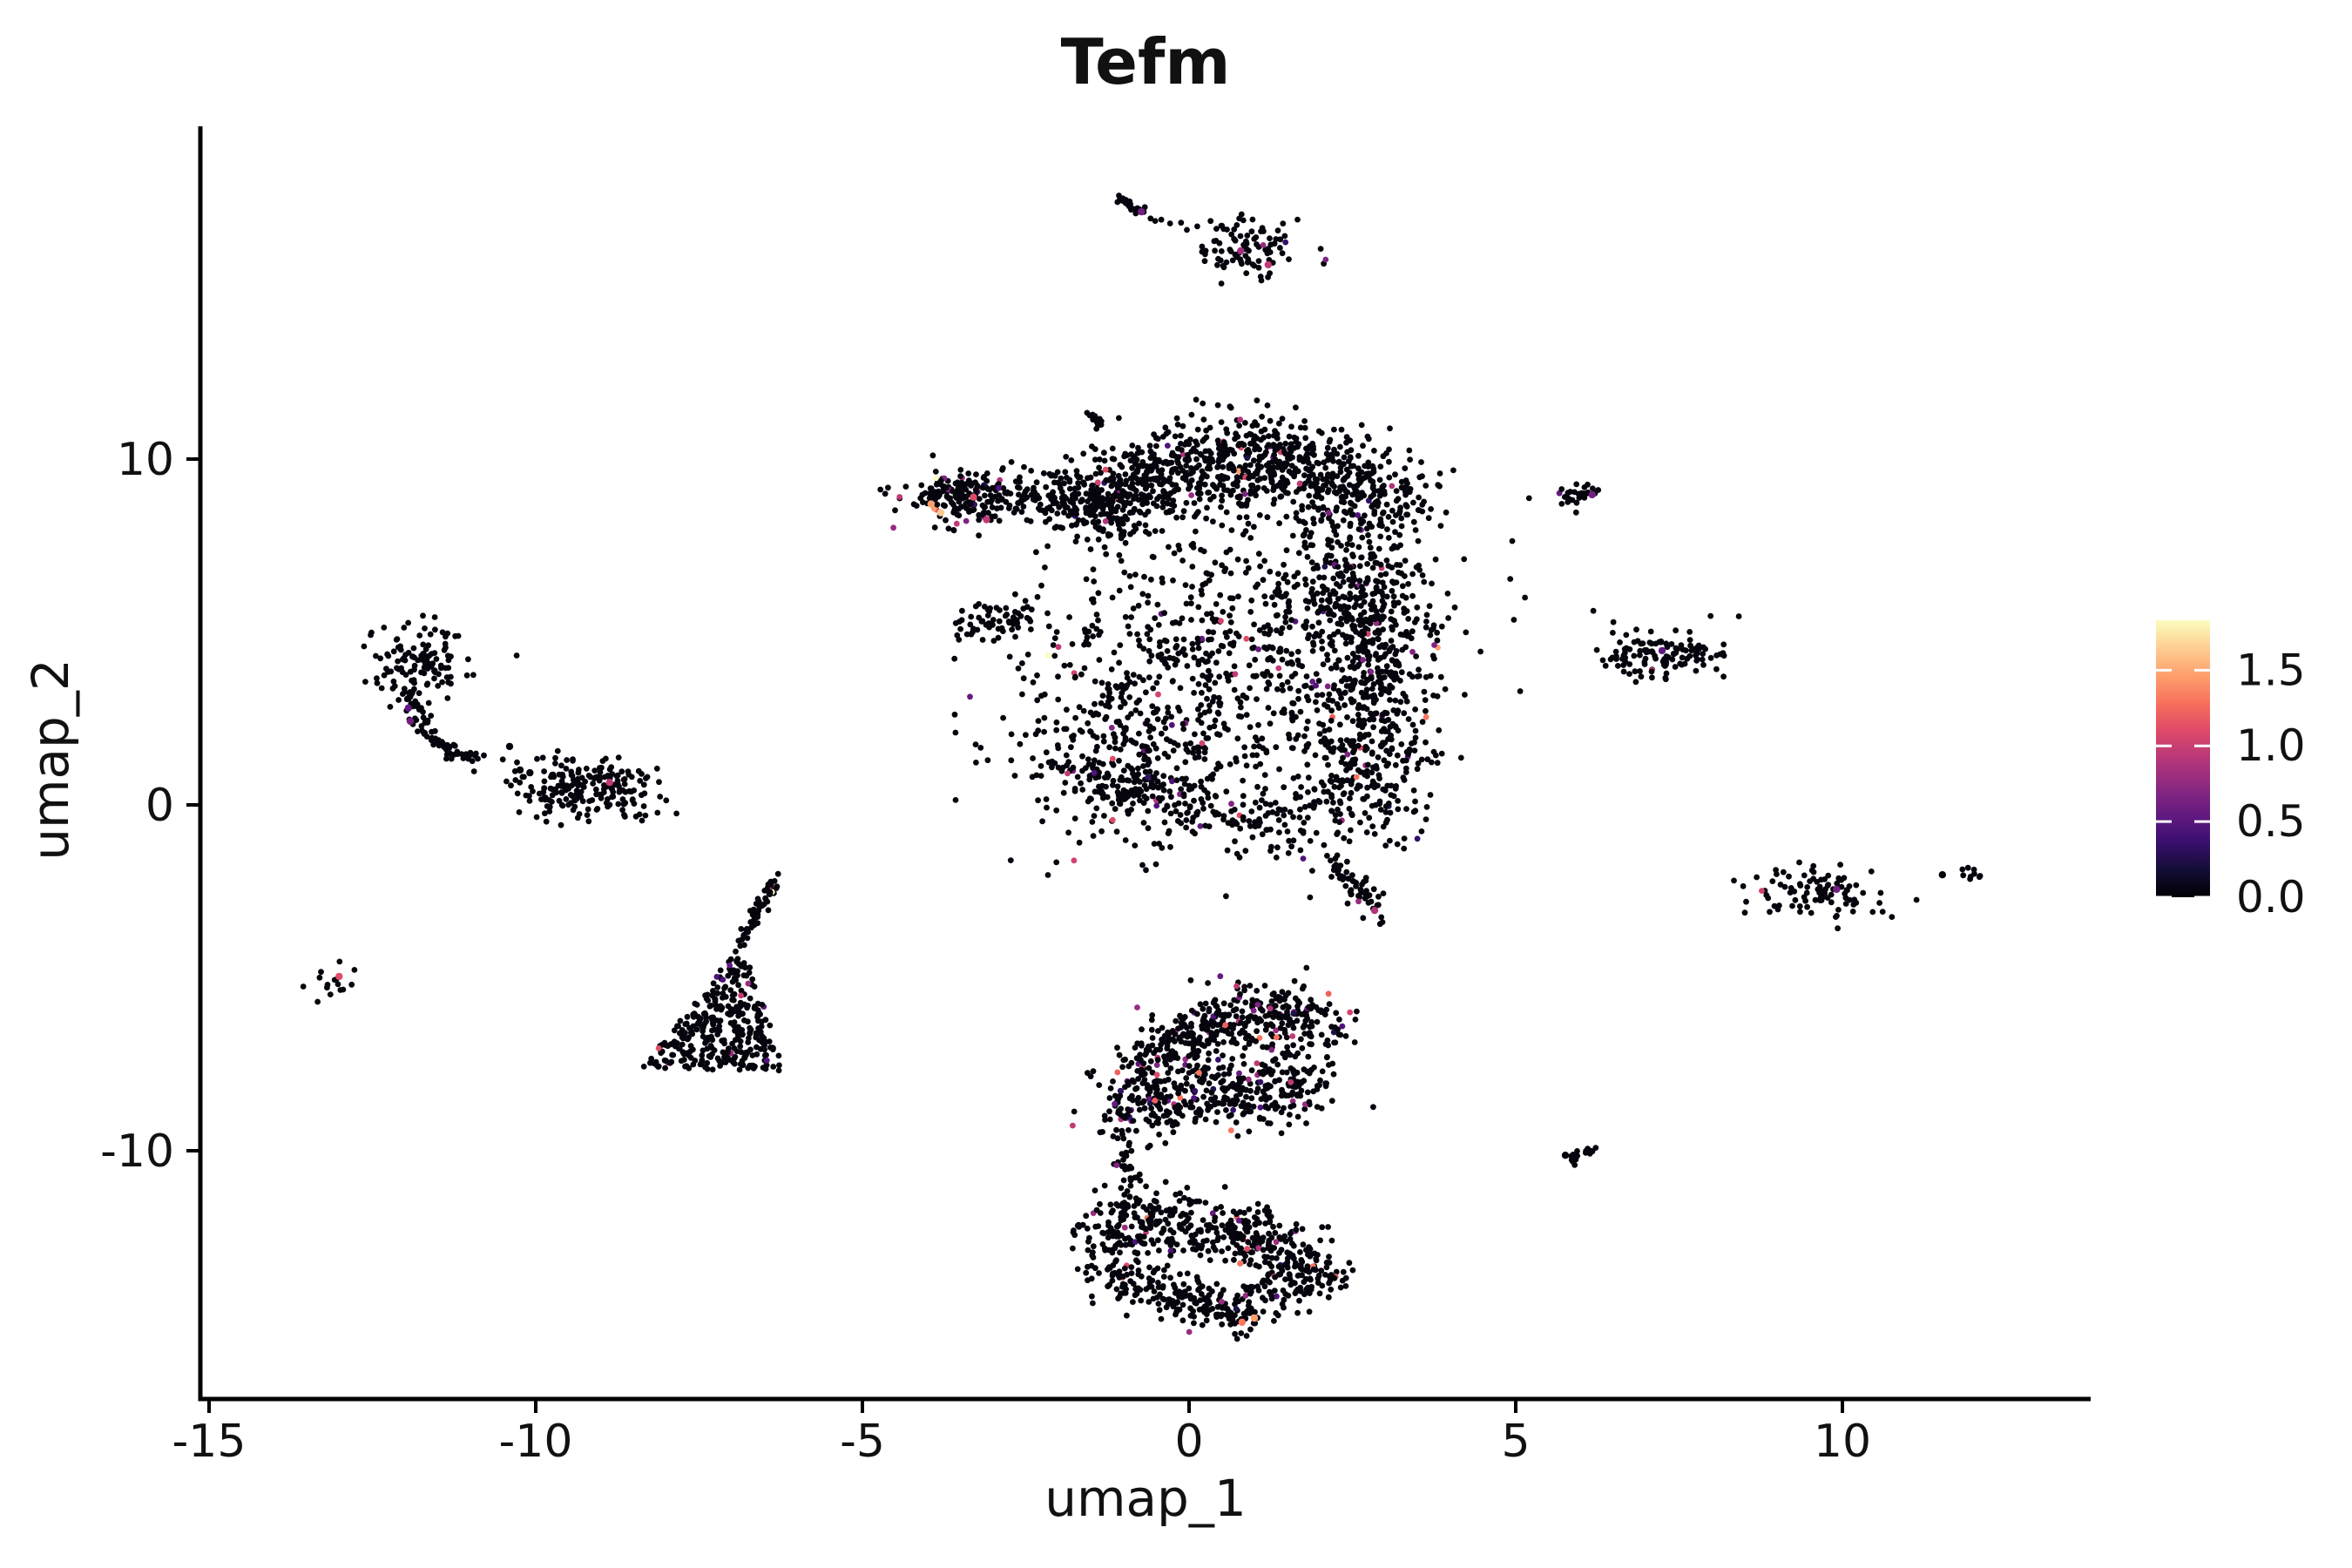 This screenshot has width=2352, height=1568. I want to click on x-tick-label: -10, so click(536, 1442).